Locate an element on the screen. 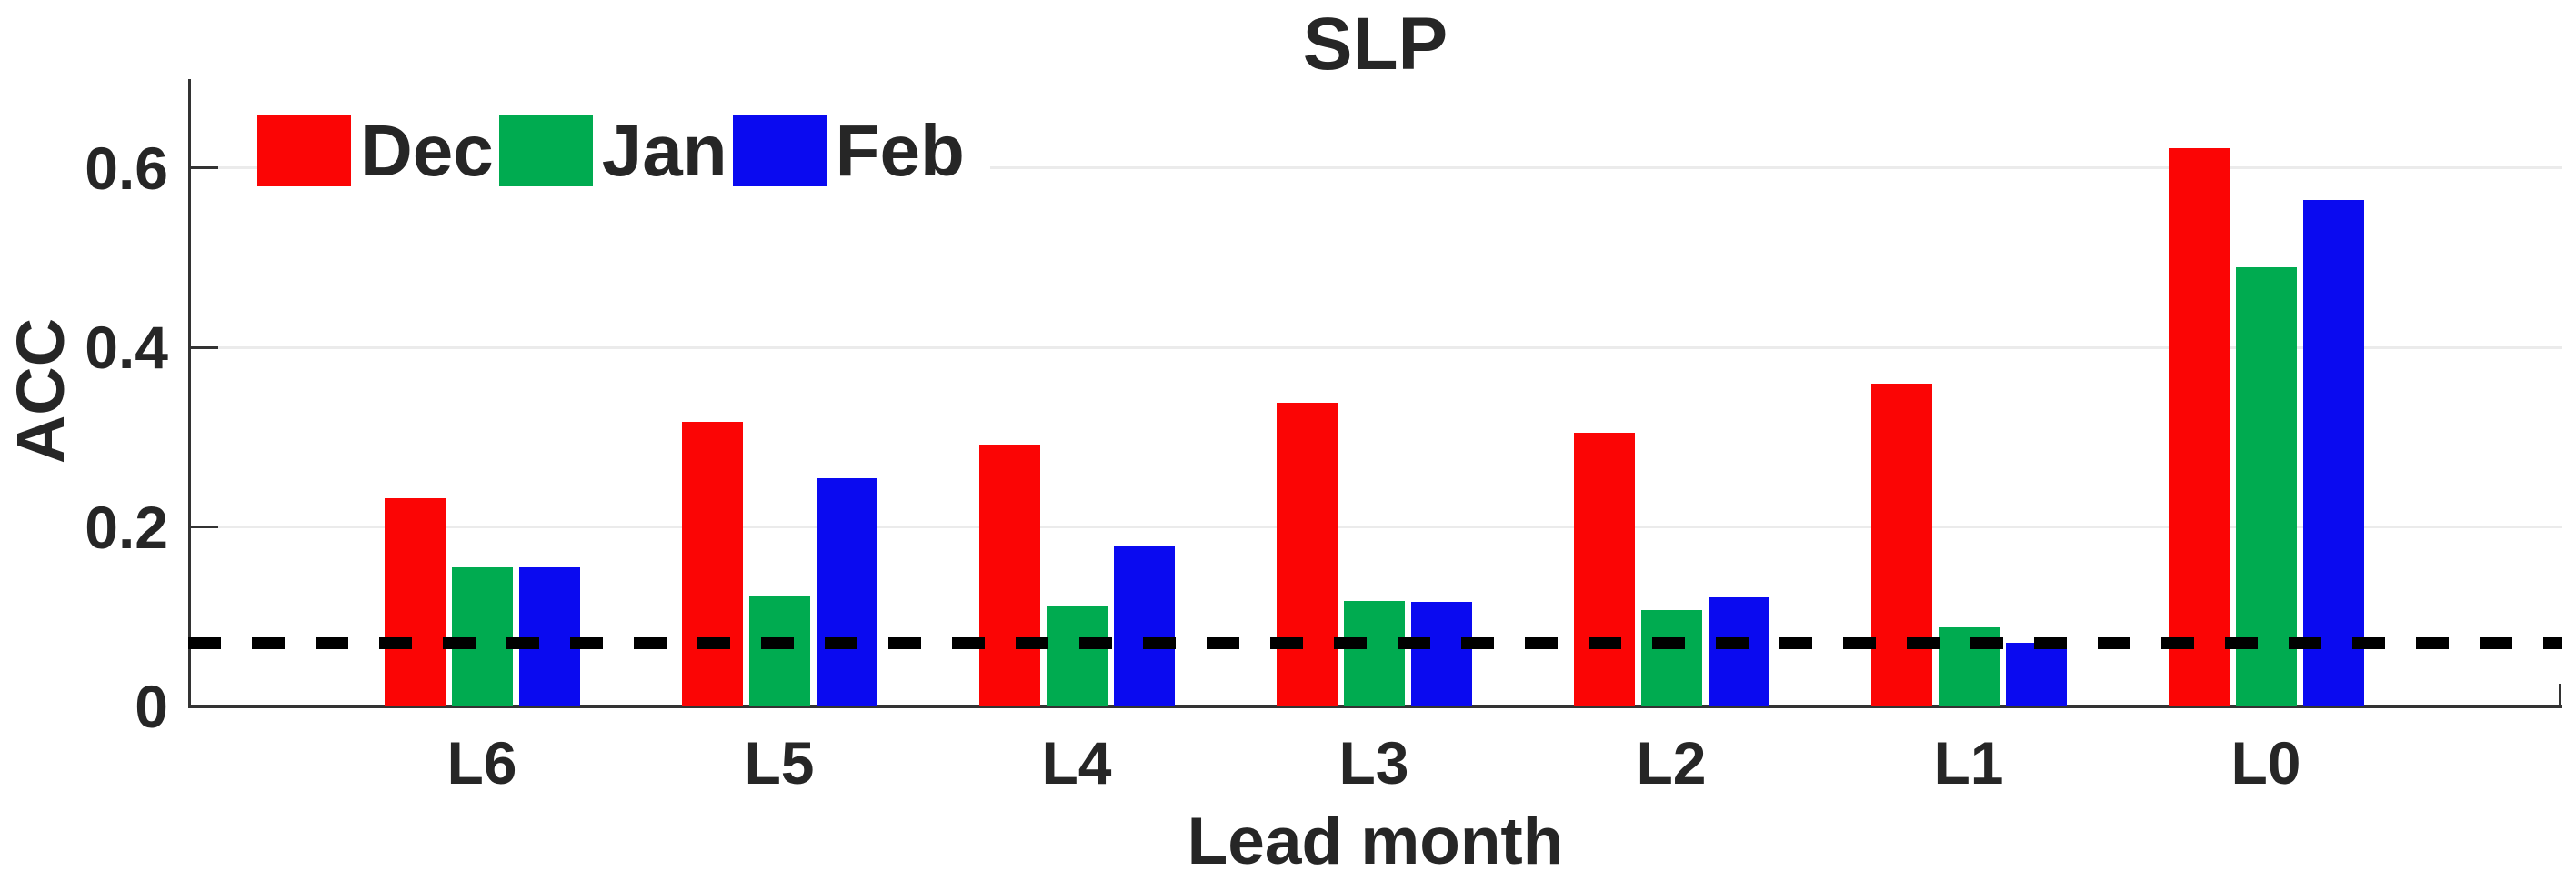 This screenshot has width=2576, height=881. y-tick-label: 0.6 is located at coordinates (126, 168).